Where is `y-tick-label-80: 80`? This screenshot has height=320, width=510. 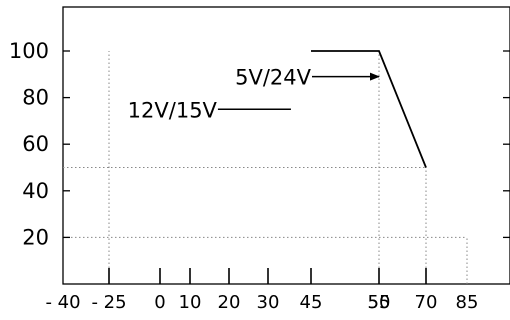 y-tick-label-80: 80 is located at coordinates (35, 98).